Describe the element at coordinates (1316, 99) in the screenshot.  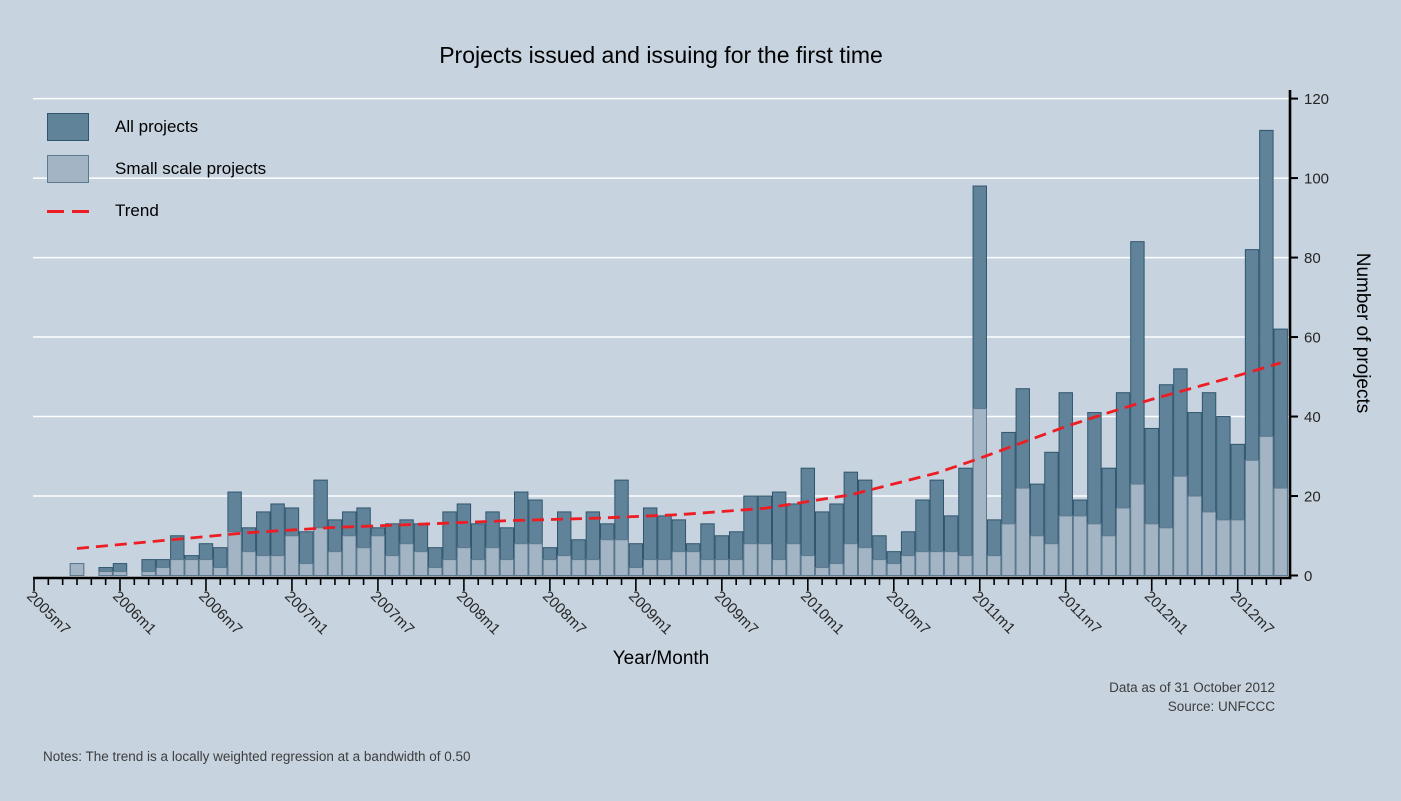
I see `y-tick-label: 120` at that location.